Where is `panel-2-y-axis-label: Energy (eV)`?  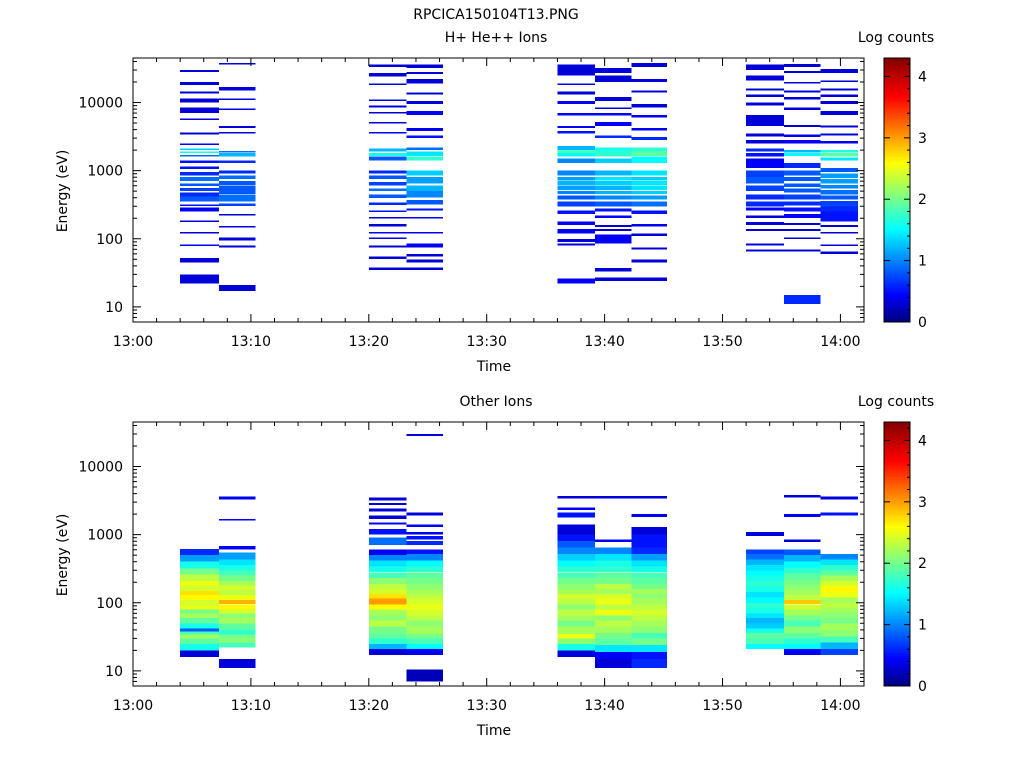 panel-2-y-axis-label: Energy (eV) is located at coordinates (63, 555).